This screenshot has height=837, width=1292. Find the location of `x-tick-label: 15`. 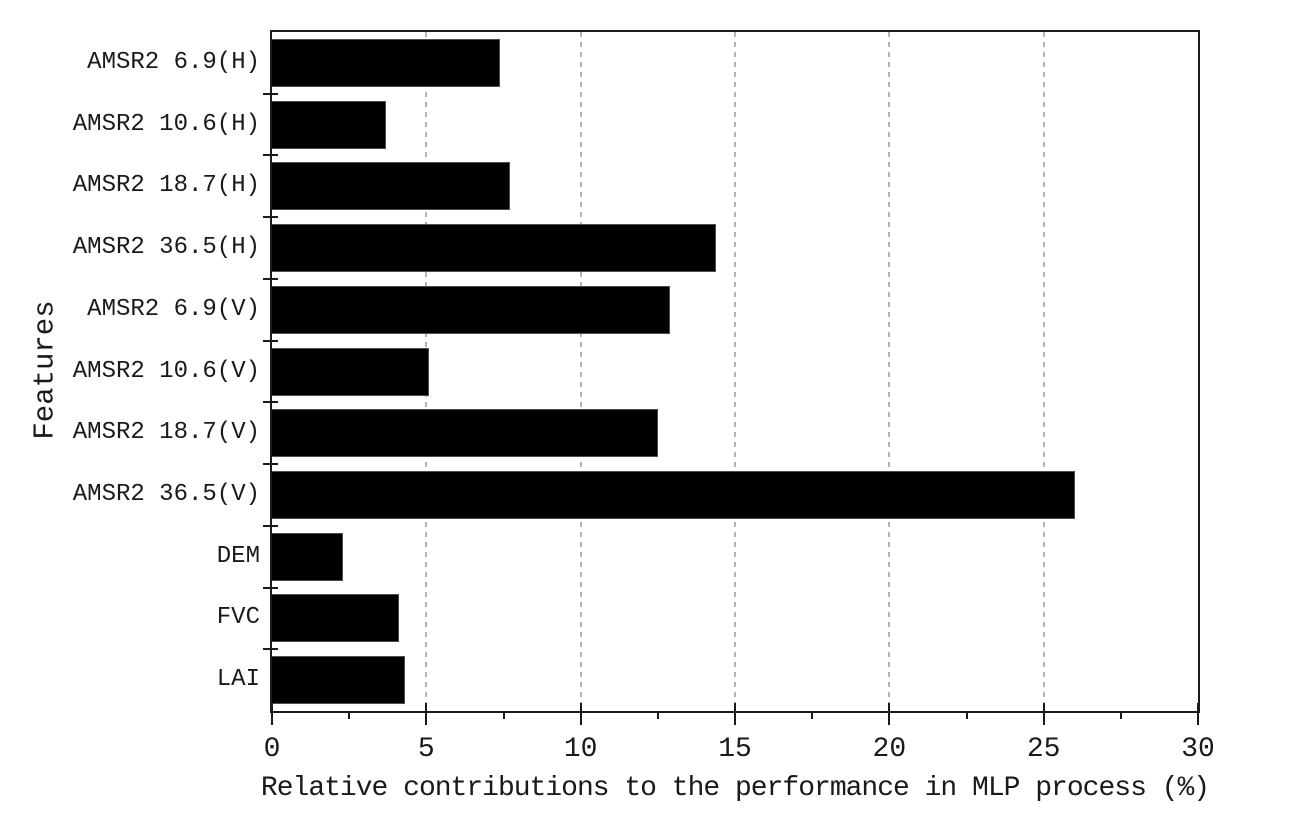

x-tick-label: 15 is located at coordinates (735, 749).